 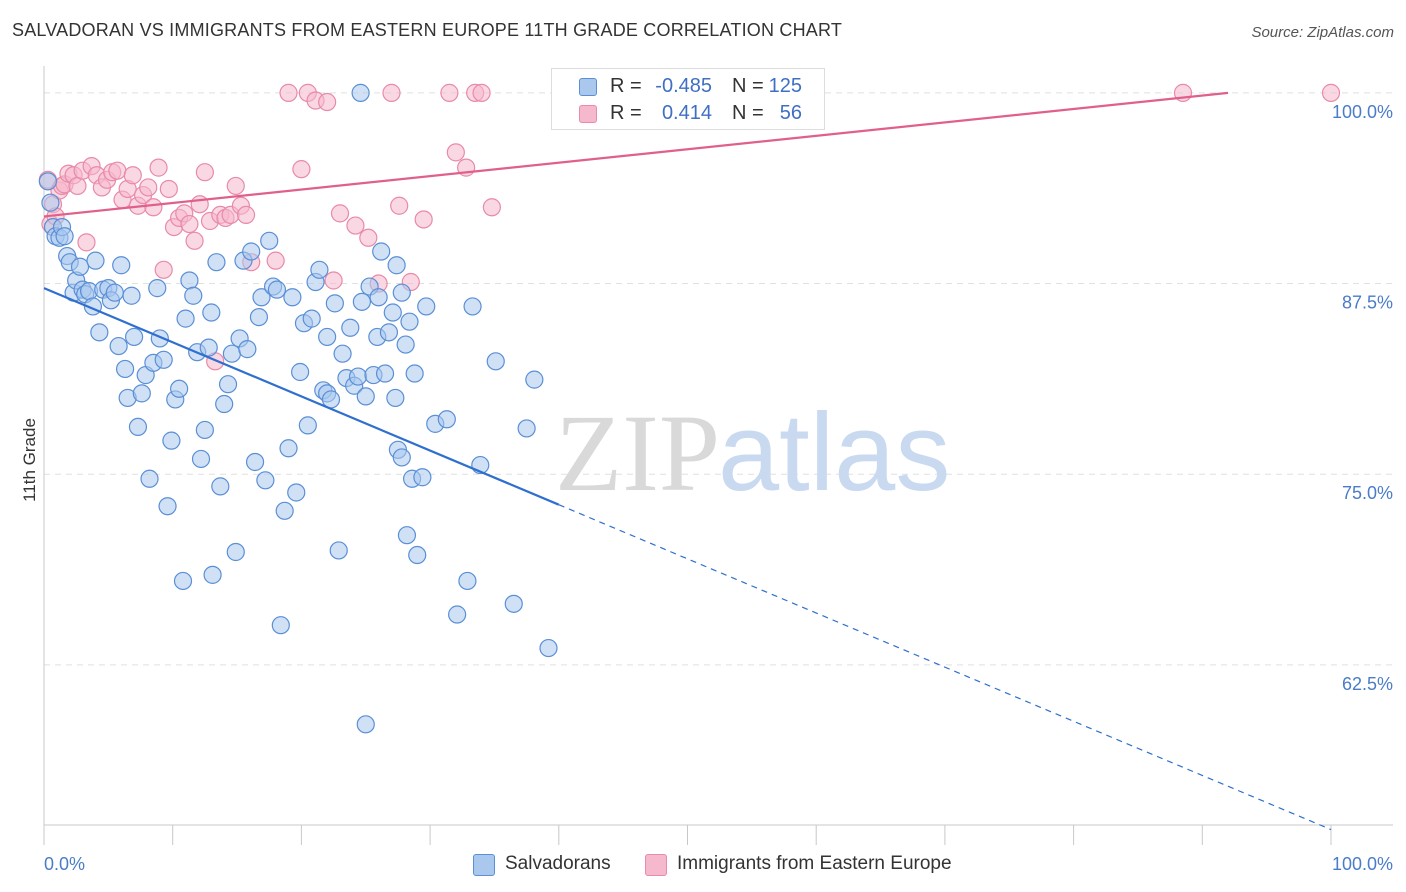 I want to click on y-tick-label-1: 75.0%, so click(x=1367, y=493).